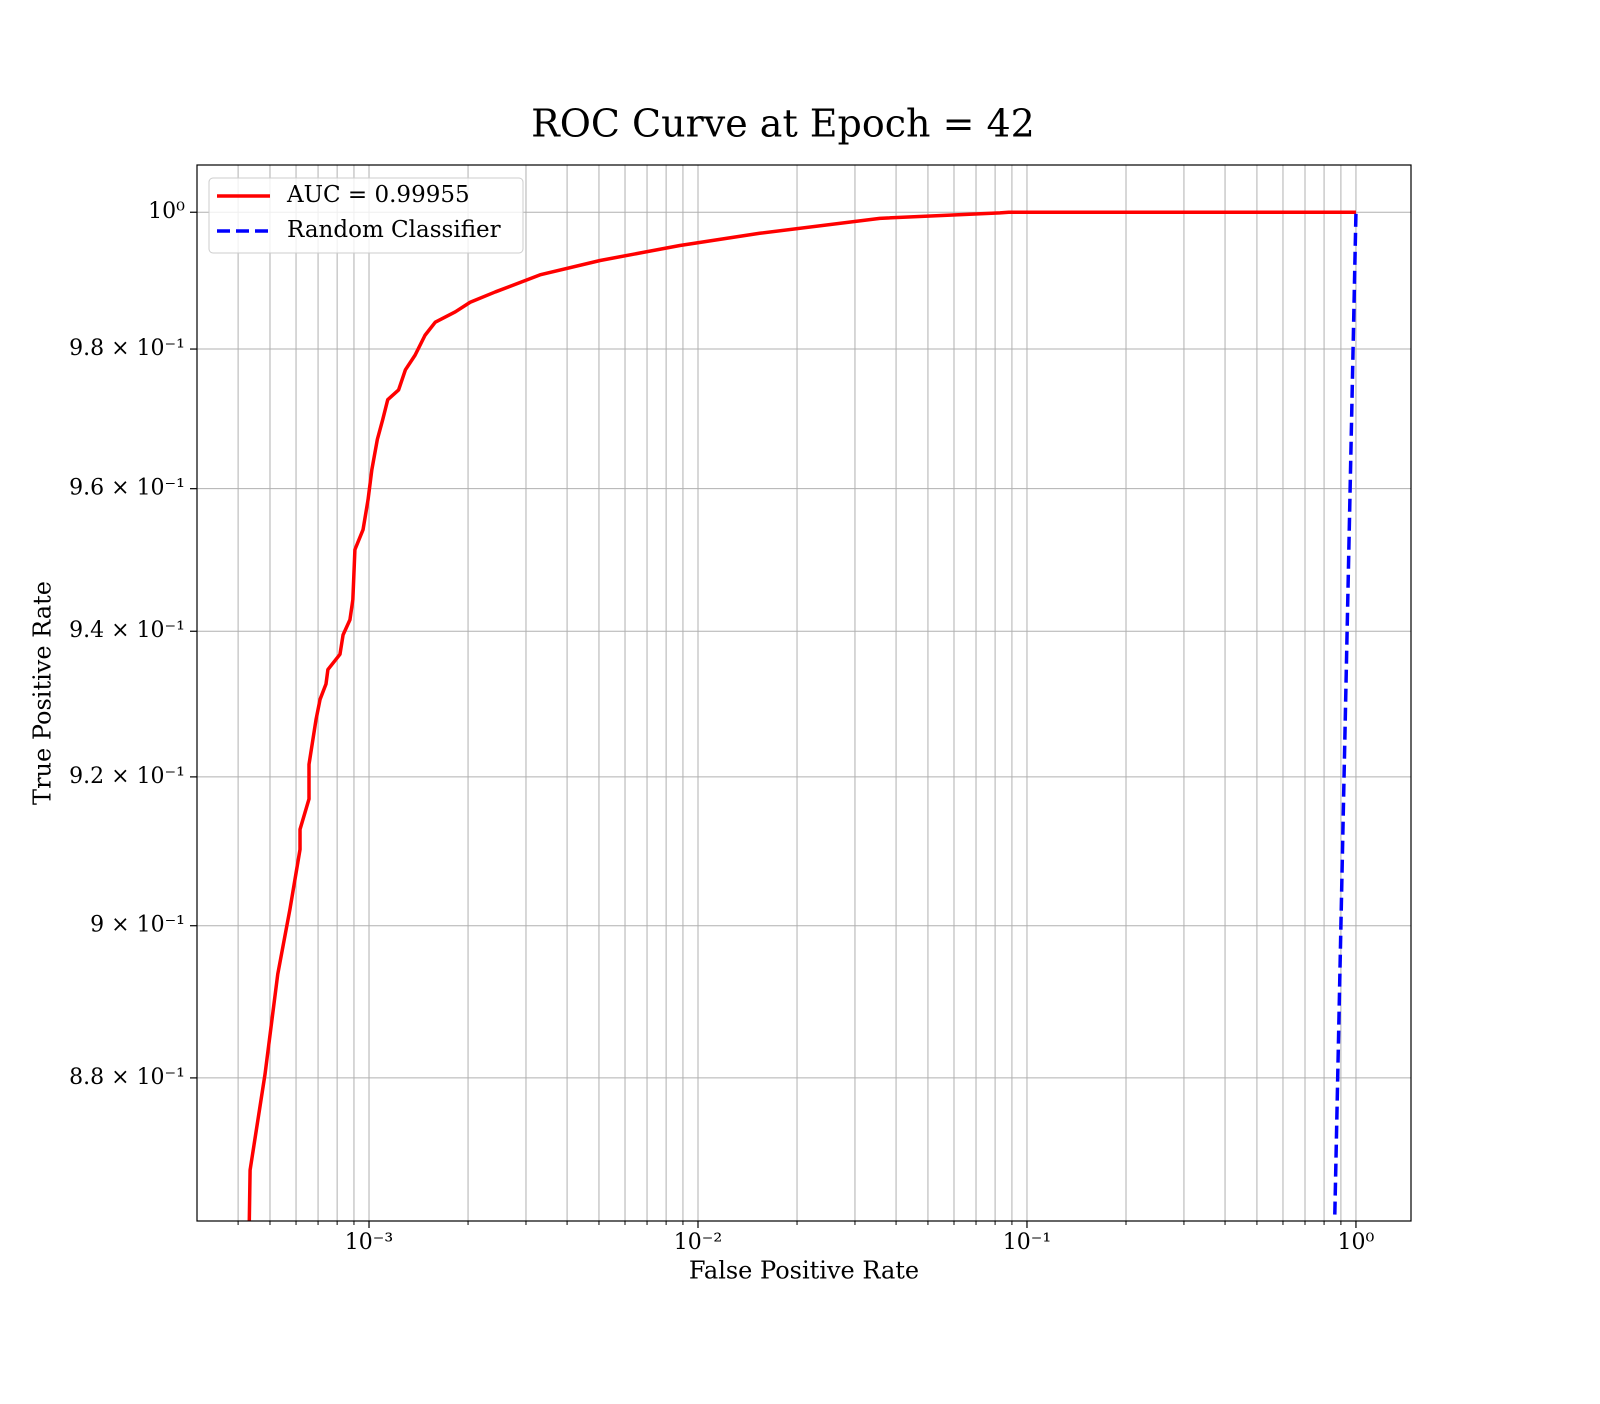  Describe the element at coordinates (127, 488) in the screenshot. I see `y-tick-label: 9.6 × 10⁻¹` at that location.